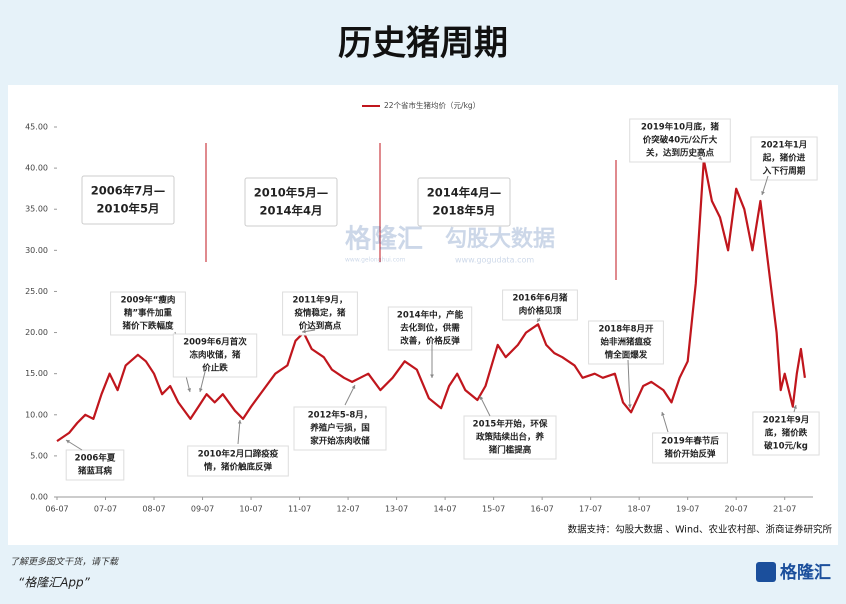 The width and height of the screenshot is (846, 604). What do you see at coordinates (590, 509) in the screenshot?
I see `x-tick-label: 17-07` at bounding box center [590, 509].